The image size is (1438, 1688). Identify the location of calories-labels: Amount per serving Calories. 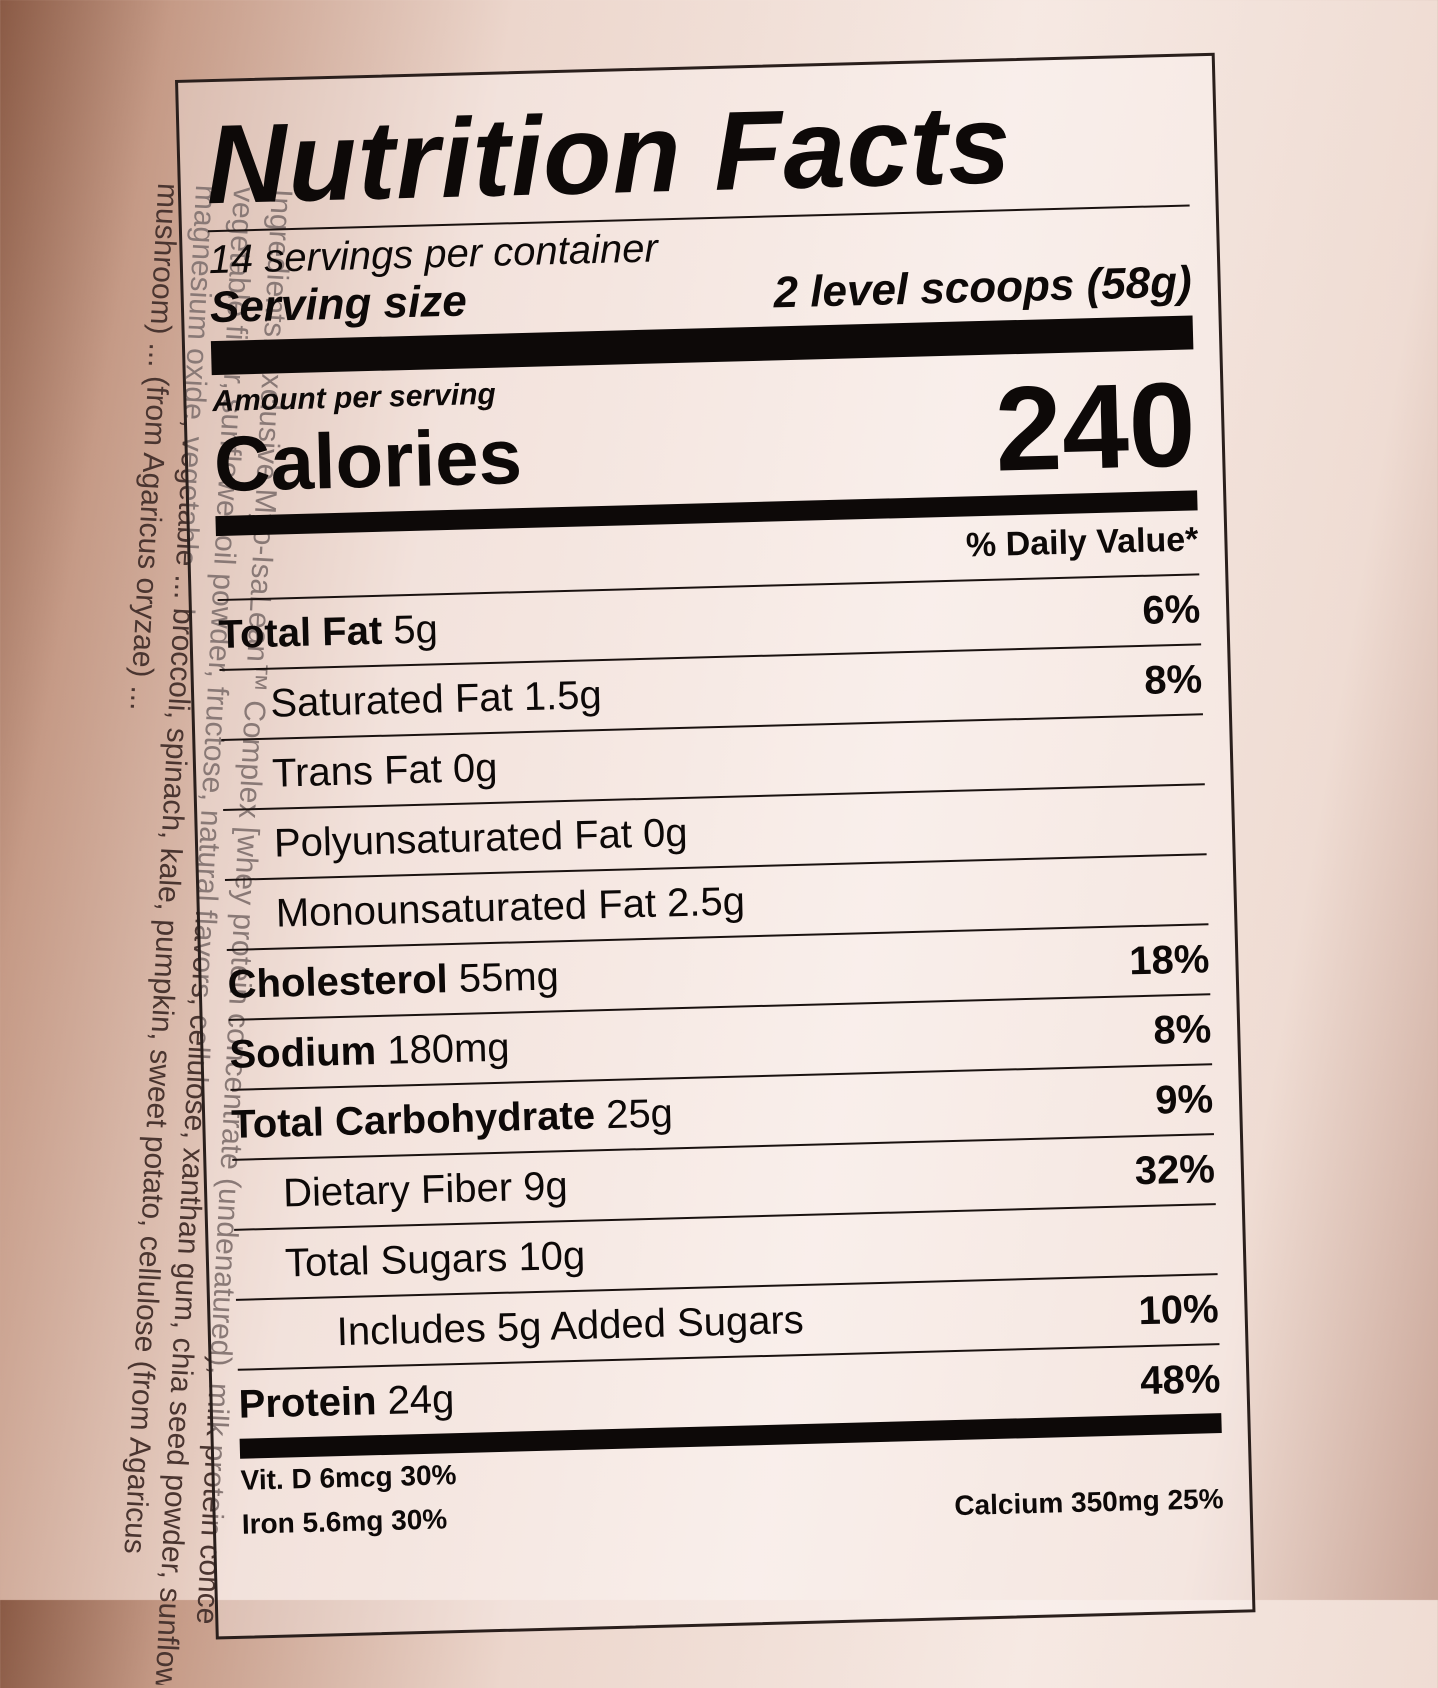
(367, 443).